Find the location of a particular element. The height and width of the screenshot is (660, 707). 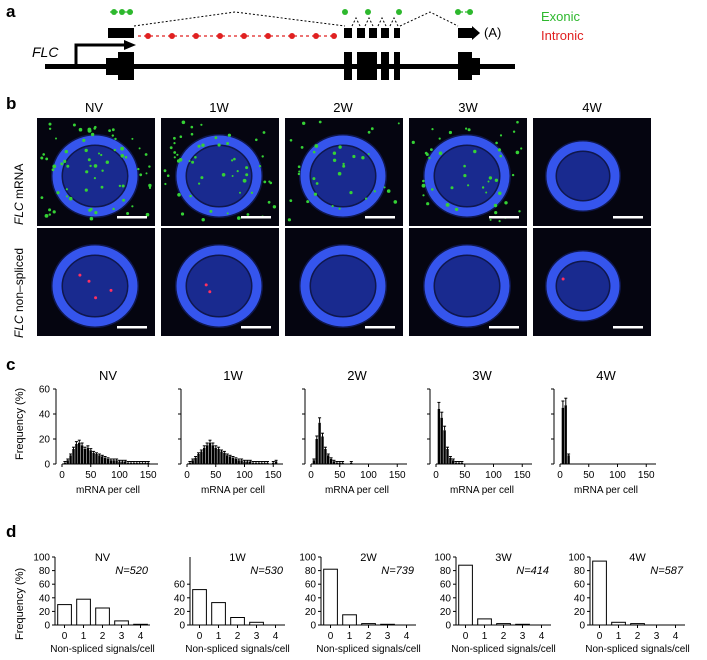

y-tick-label: 100 is located at coordinates (307, 558).